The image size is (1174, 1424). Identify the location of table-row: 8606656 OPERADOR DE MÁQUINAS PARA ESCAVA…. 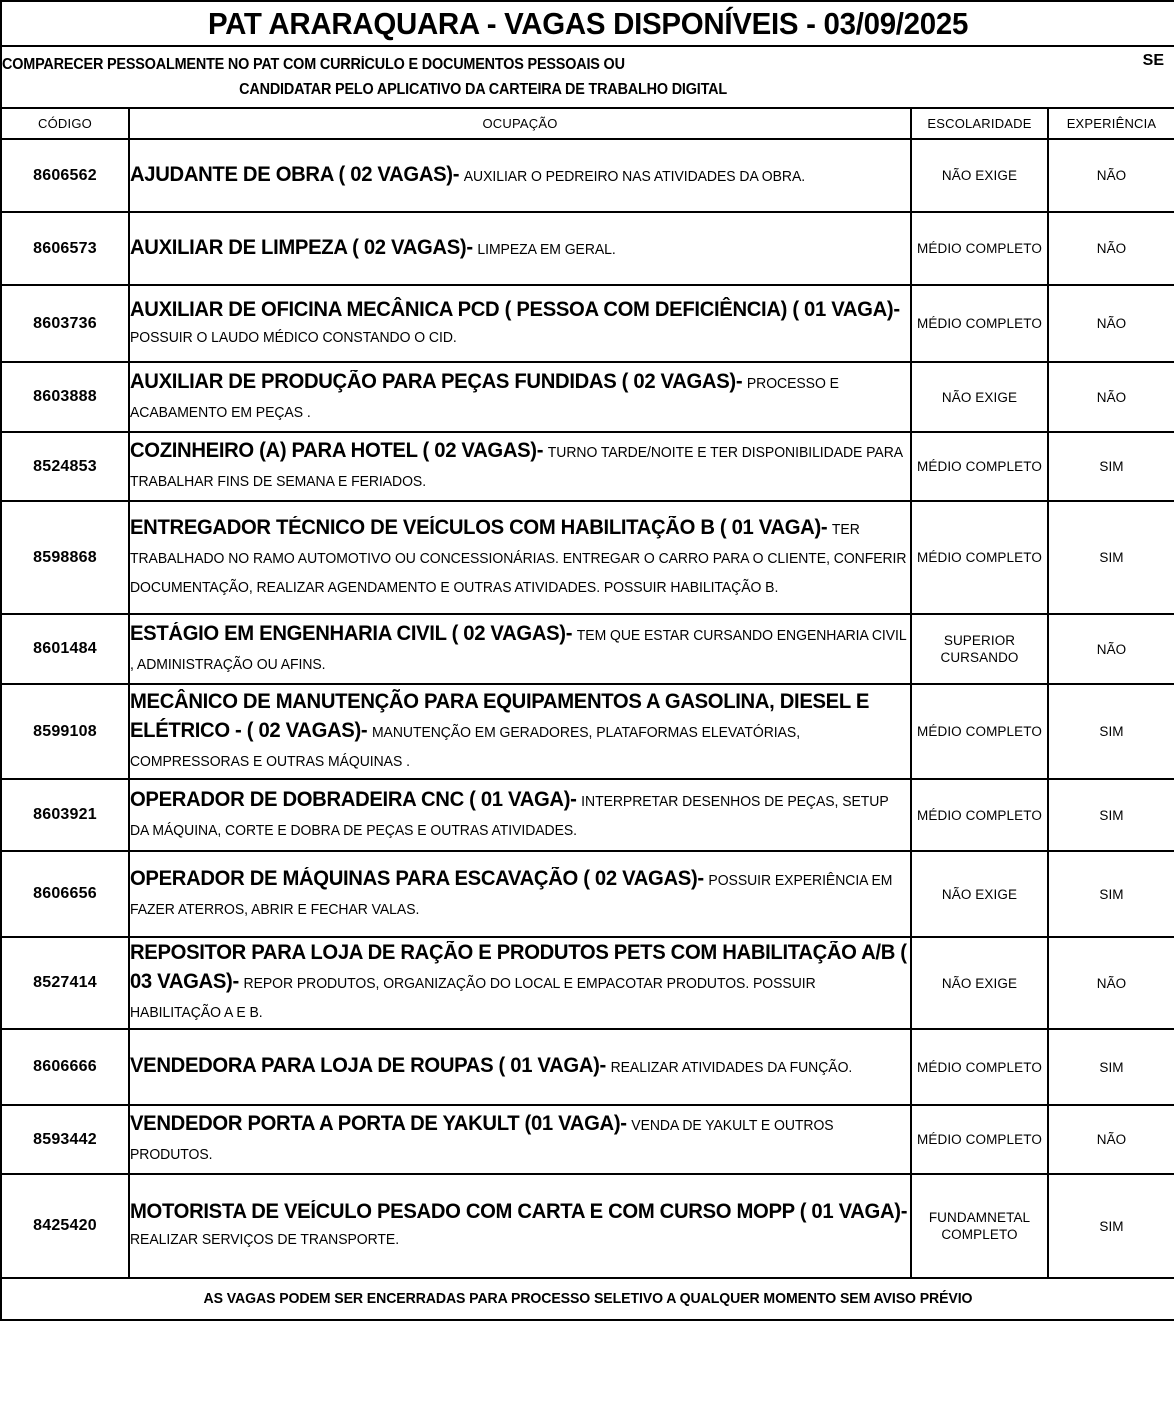
(587, 894).